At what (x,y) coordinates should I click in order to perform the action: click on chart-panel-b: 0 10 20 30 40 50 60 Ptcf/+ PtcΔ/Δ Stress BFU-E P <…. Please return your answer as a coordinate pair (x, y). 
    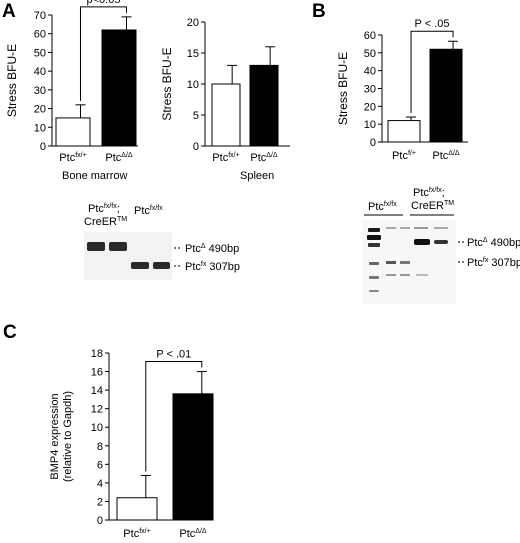
    Looking at the image, I should click on (402, 90).